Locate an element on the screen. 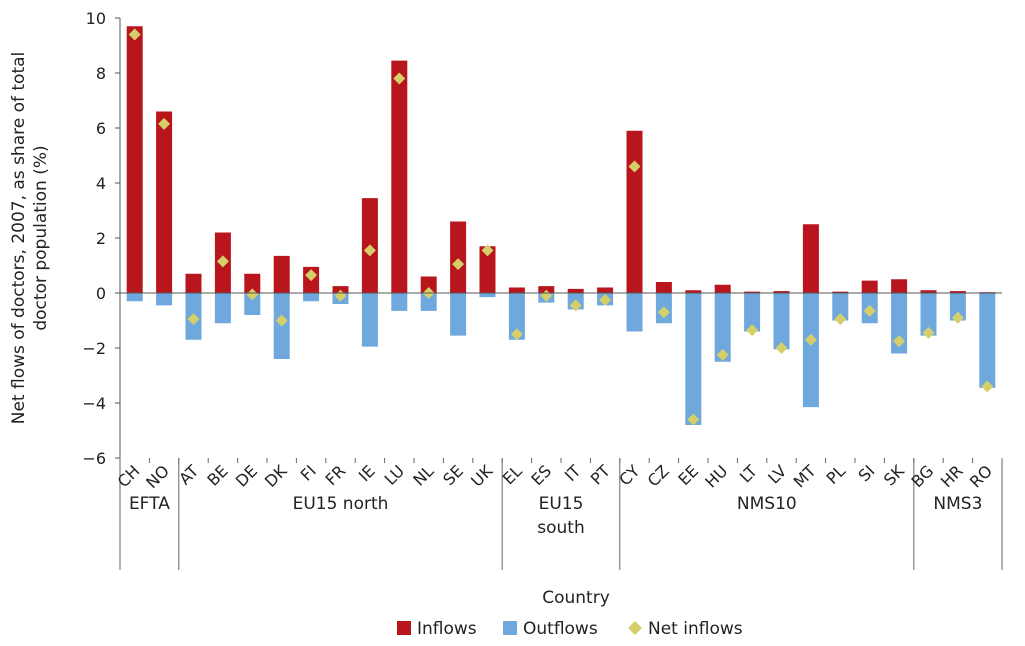 This screenshot has width=1025, height=646. bar-inflows-bg is located at coordinates (928, 291).